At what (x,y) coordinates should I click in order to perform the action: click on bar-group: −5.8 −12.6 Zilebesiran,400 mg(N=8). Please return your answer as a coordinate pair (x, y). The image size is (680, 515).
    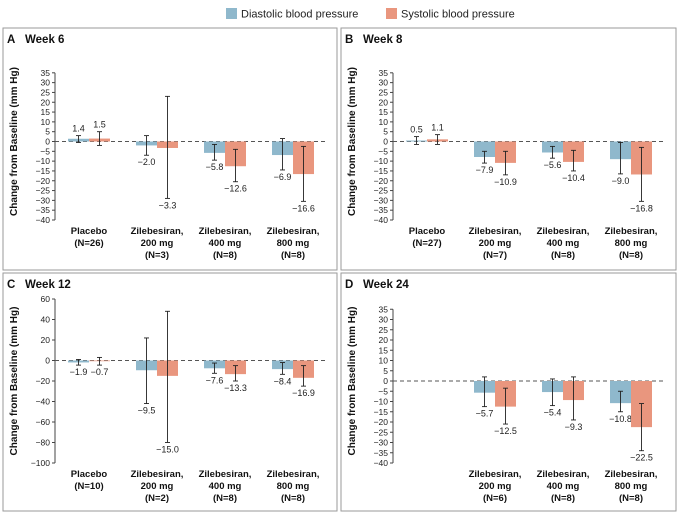
    Looking at the image, I should click on (225, 201).